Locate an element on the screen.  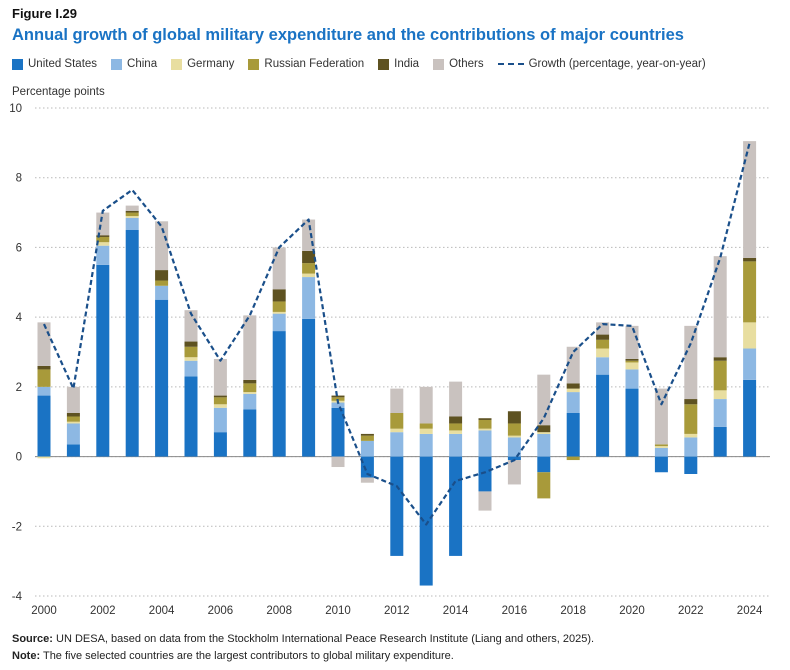
bar-india-2022 is located at coordinates (691, 402).